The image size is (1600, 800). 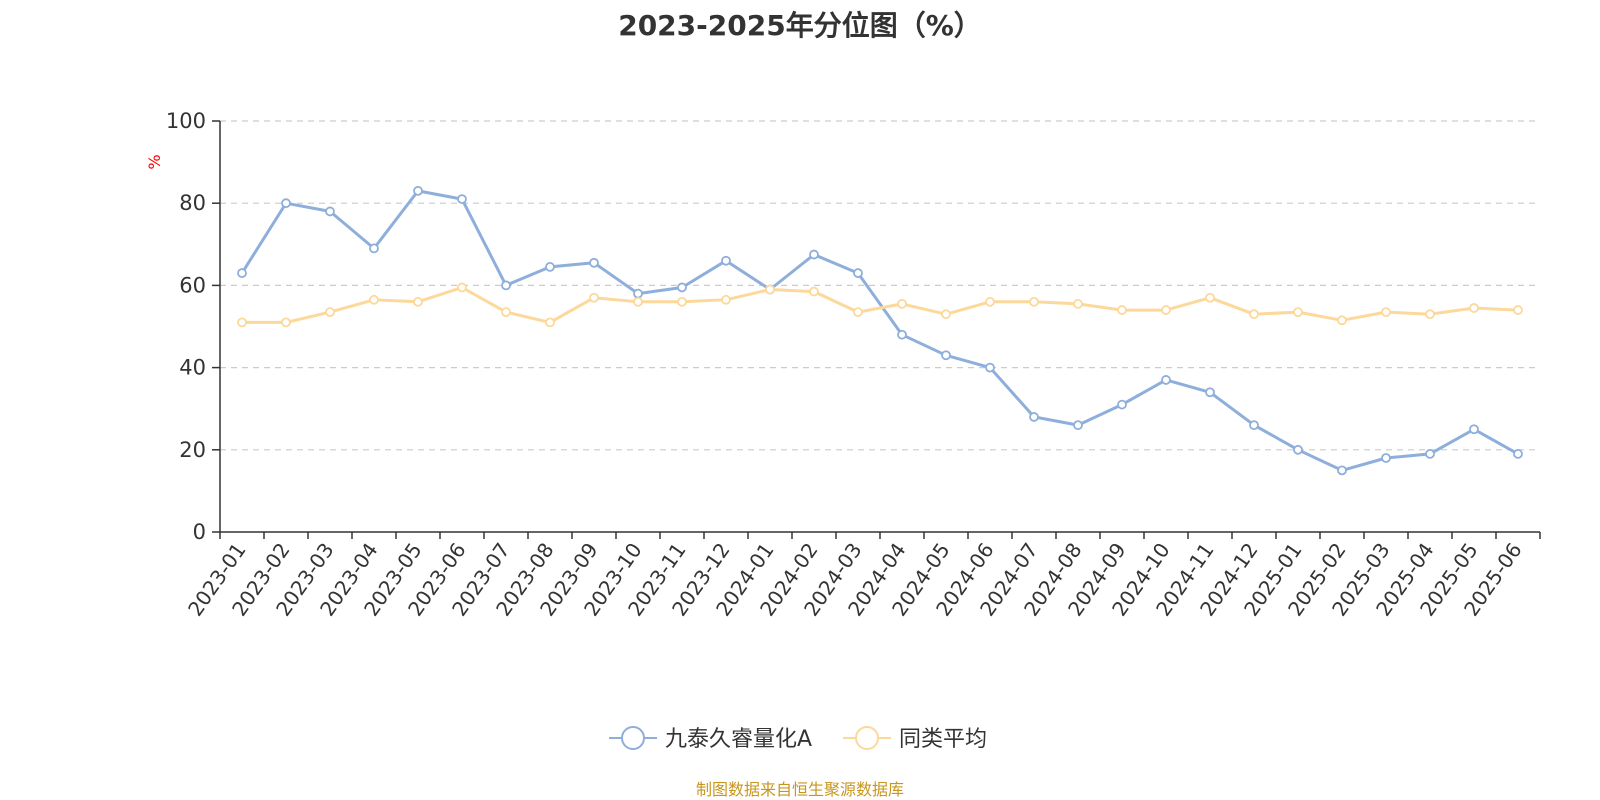 What do you see at coordinates (738, 739) in the screenshot?
I see `legend-label: 九泰久睿量化A` at bounding box center [738, 739].